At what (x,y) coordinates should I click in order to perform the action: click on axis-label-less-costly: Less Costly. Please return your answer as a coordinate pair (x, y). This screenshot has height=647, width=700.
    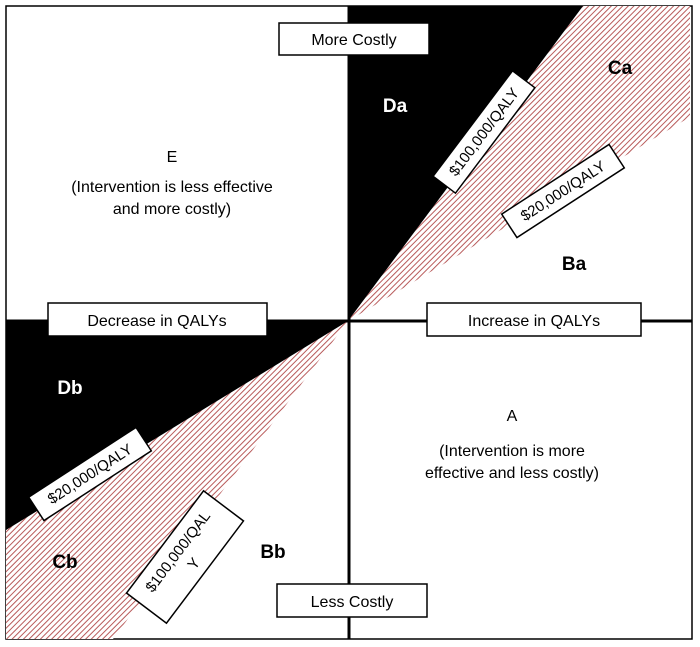
    Looking at the image, I should click on (352, 600).